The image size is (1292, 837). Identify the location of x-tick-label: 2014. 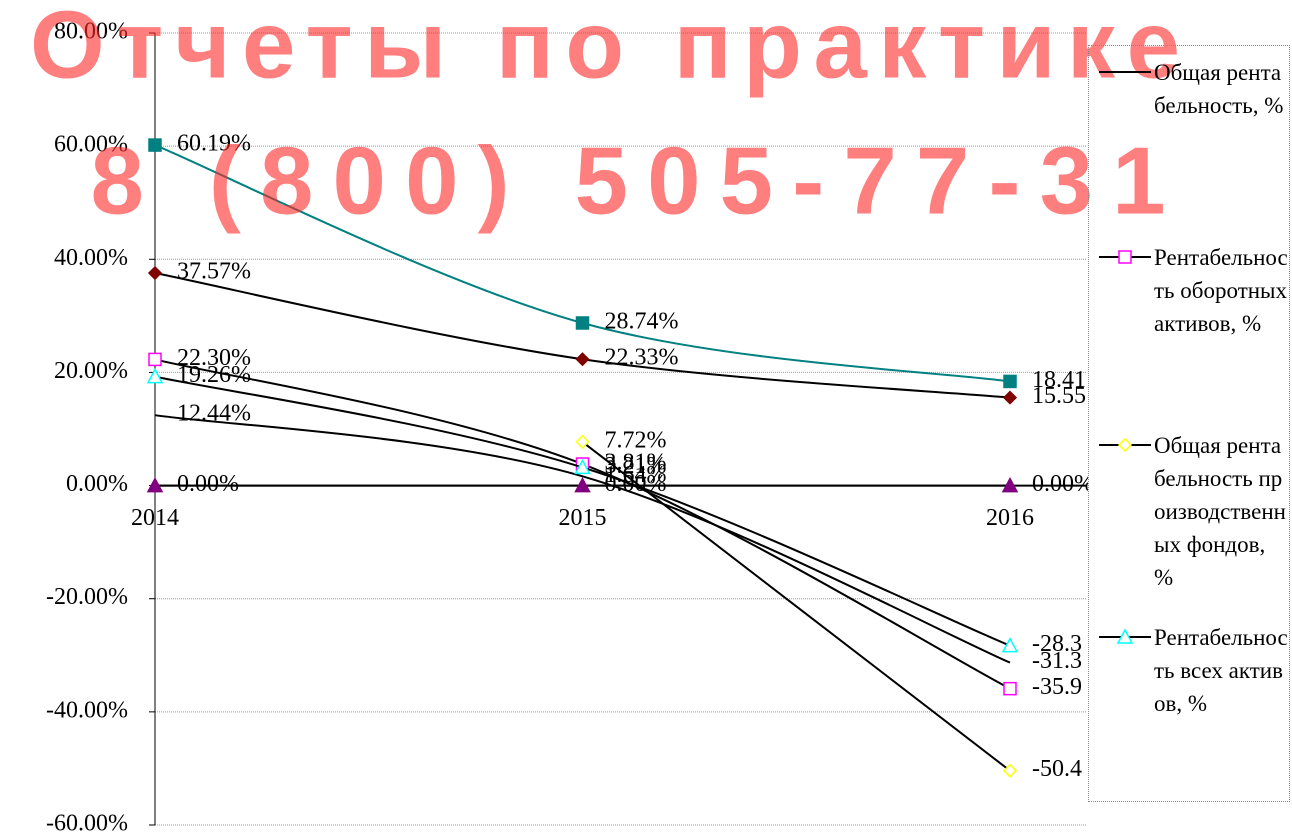
(155, 518).